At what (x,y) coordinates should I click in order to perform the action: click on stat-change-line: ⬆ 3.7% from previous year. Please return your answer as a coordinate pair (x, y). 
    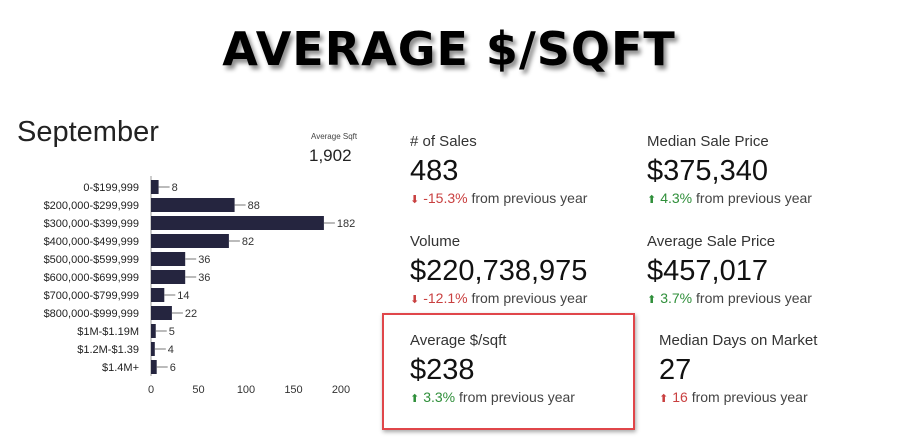
    Looking at the image, I should click on (729, 298).